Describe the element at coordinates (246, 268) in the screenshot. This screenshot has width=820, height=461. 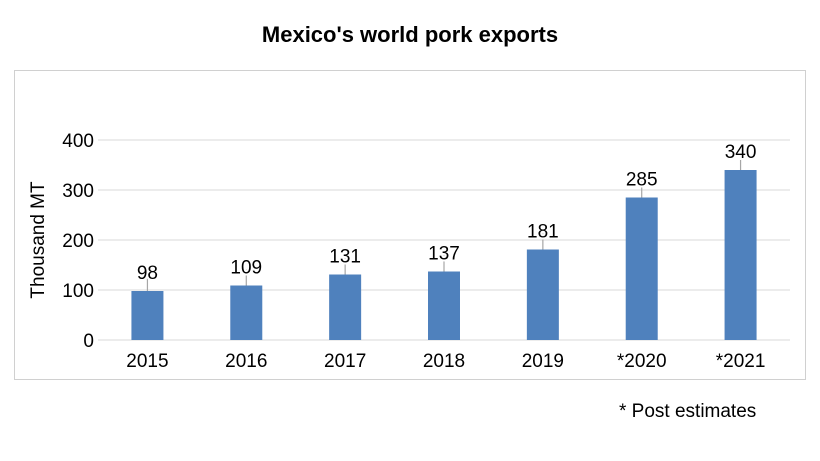
I see `data-label: 109` at that location.